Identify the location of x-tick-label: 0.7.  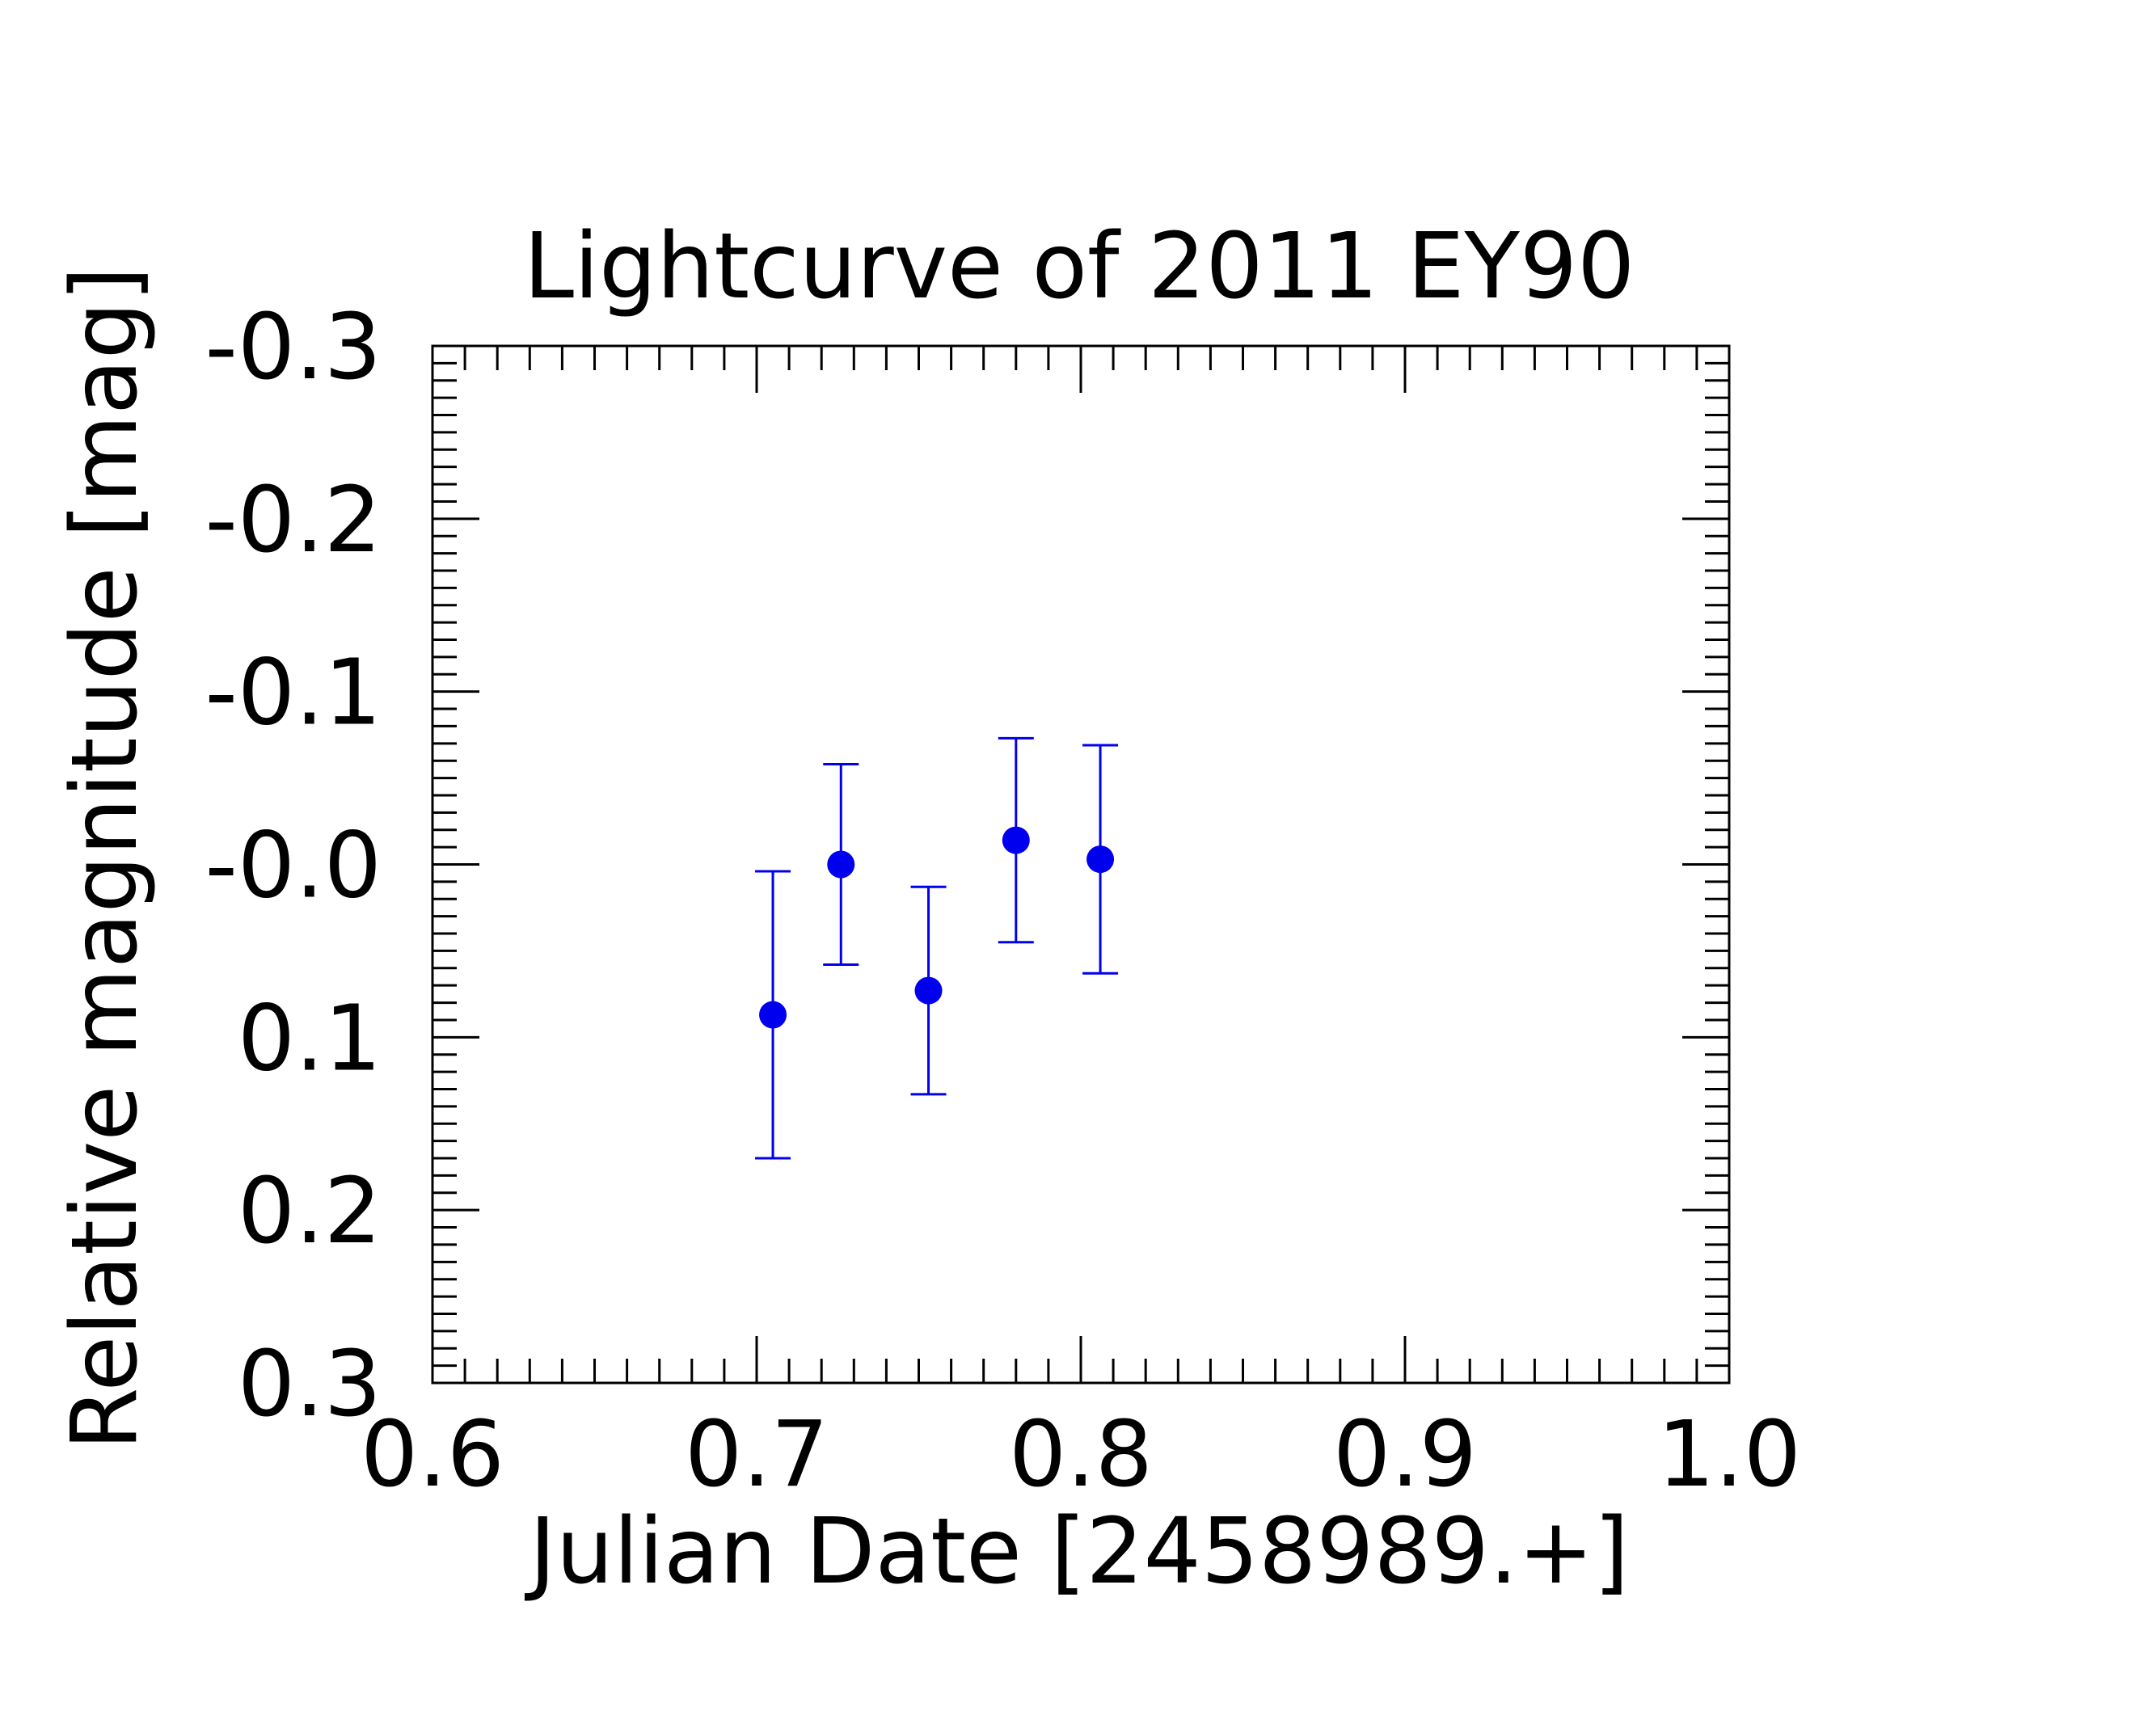
(757, 1454).